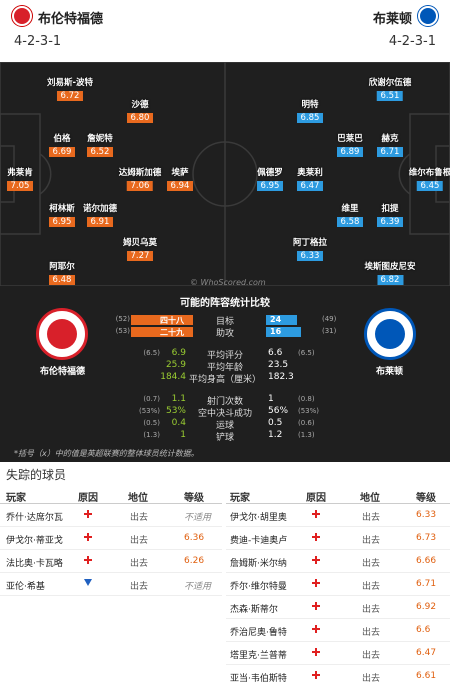  What do you see at coordinates (178, 423) in the screenshot?
I see `stat-home-value: 0.4` at bounding box center [178, 423].